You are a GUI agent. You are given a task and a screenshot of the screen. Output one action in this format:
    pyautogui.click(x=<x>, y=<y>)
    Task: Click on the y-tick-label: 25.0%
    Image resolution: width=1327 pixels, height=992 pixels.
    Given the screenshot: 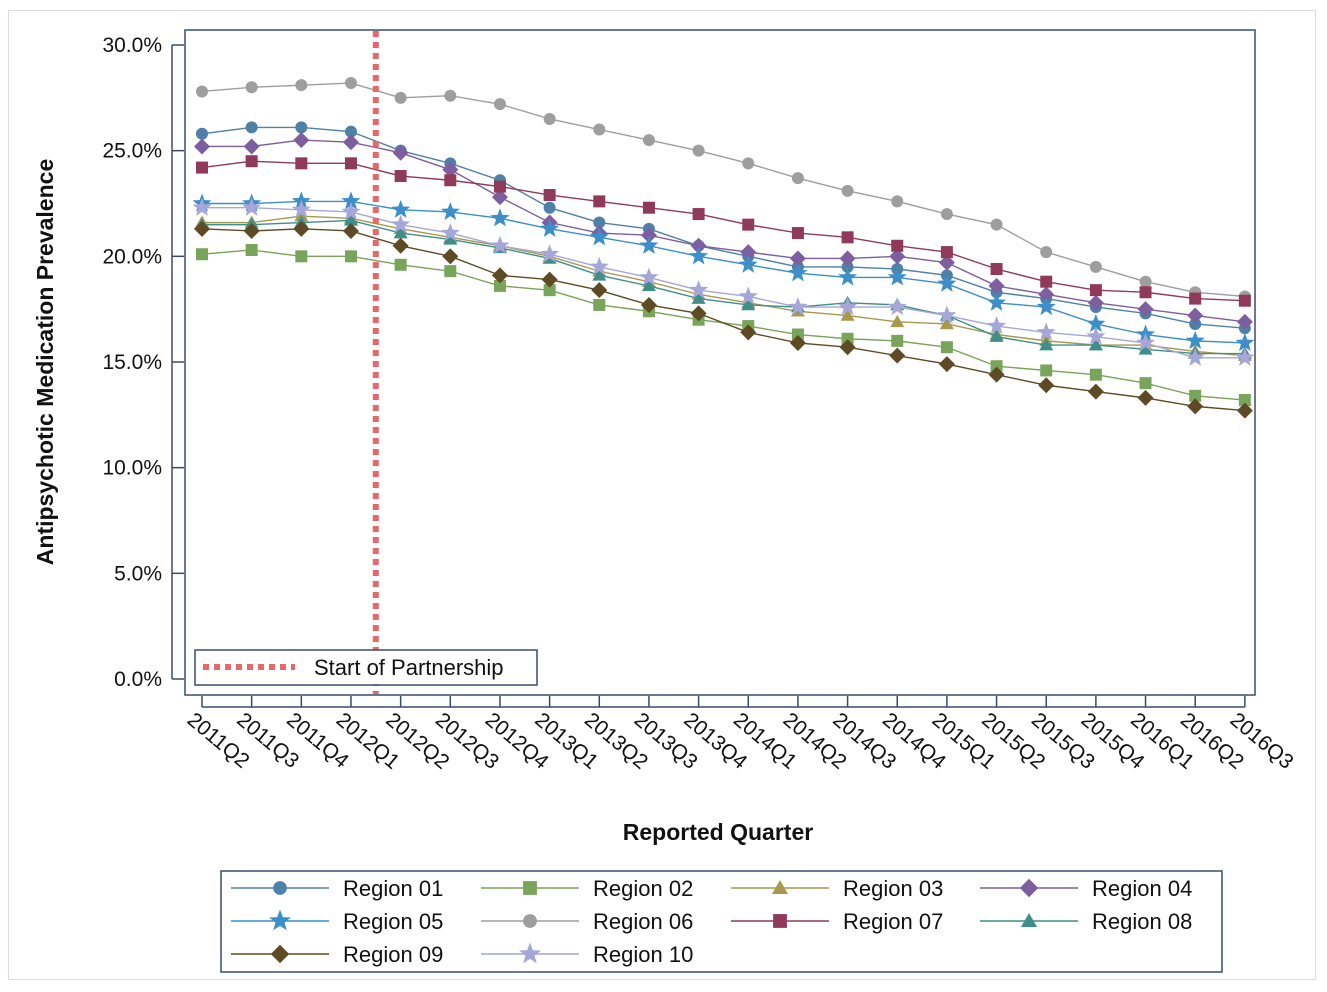 What is the action you would take?
    pyautogui.click(x=132, y=151)
    